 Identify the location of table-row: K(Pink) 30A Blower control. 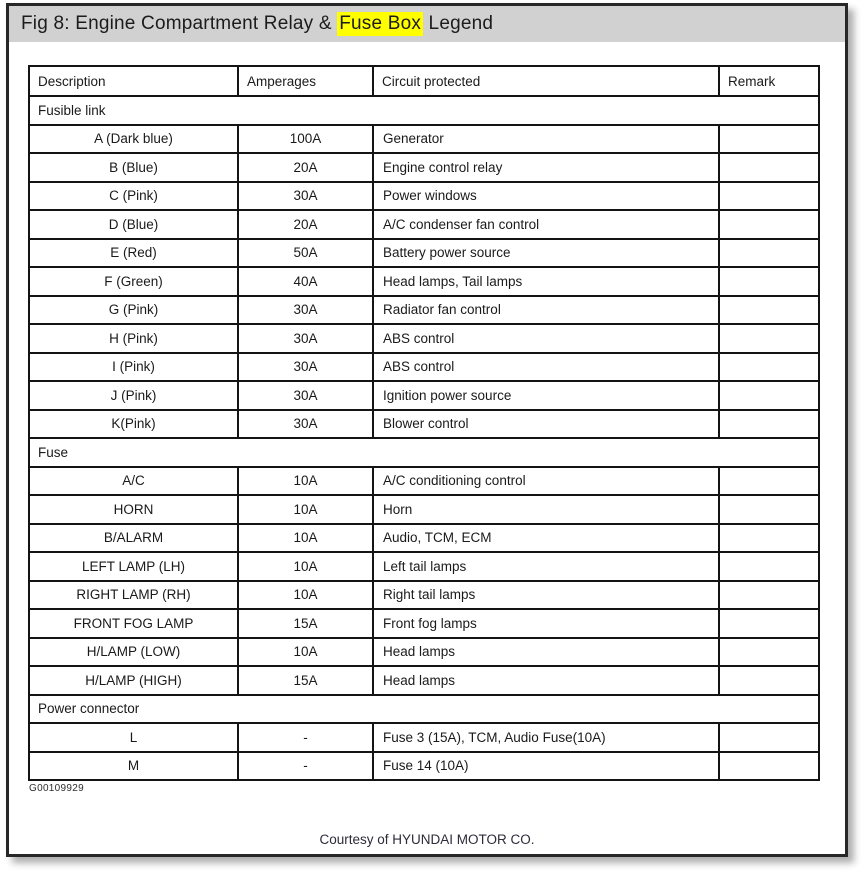
(424, 423).